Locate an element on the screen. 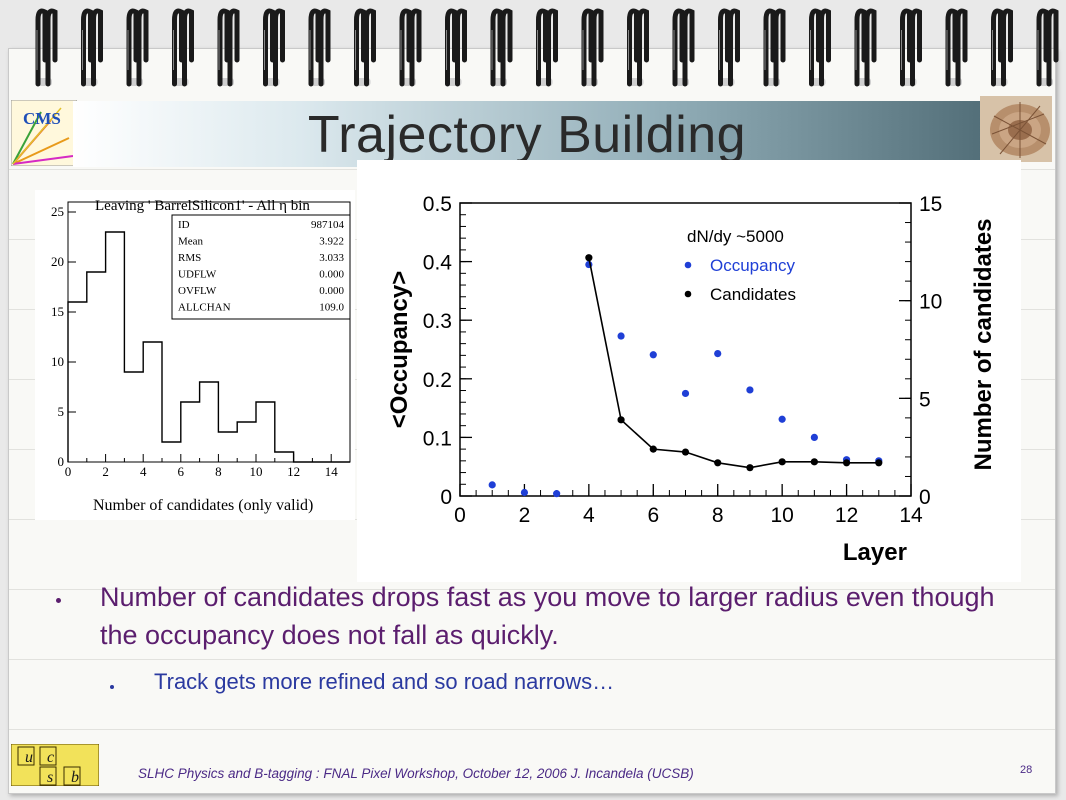 The width and height of the screenshot is (1066, 800). legend-label: Occupancy is located at coordinates (753, 265).